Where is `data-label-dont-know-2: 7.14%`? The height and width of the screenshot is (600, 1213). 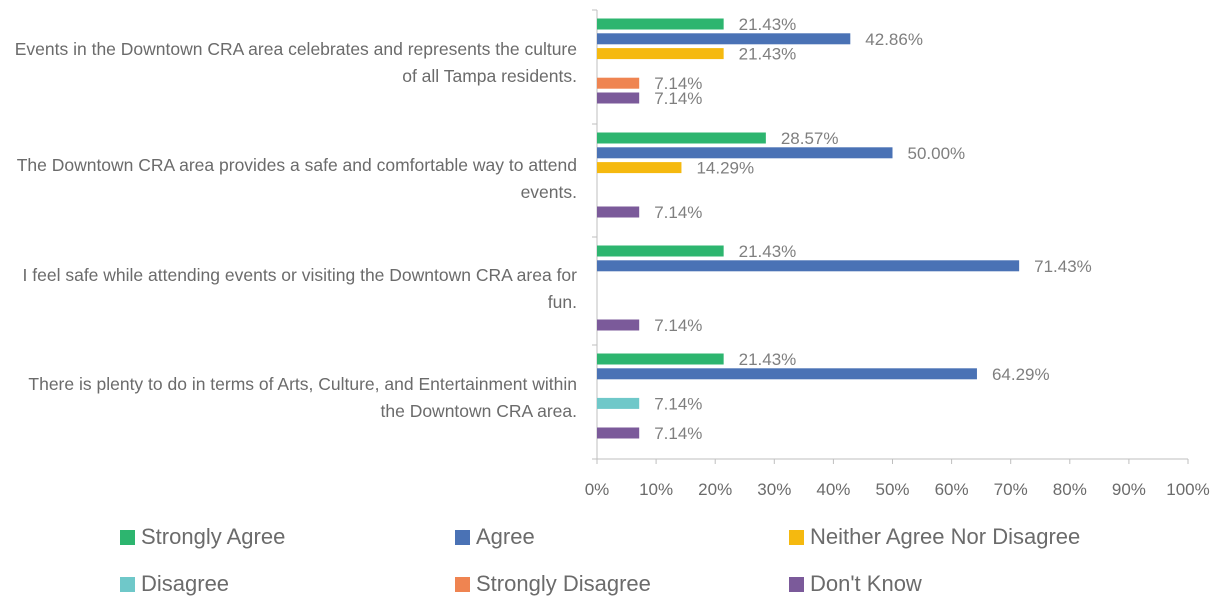
data-label-dont-know-2: 7.14% is located at coordinates (678, 212).